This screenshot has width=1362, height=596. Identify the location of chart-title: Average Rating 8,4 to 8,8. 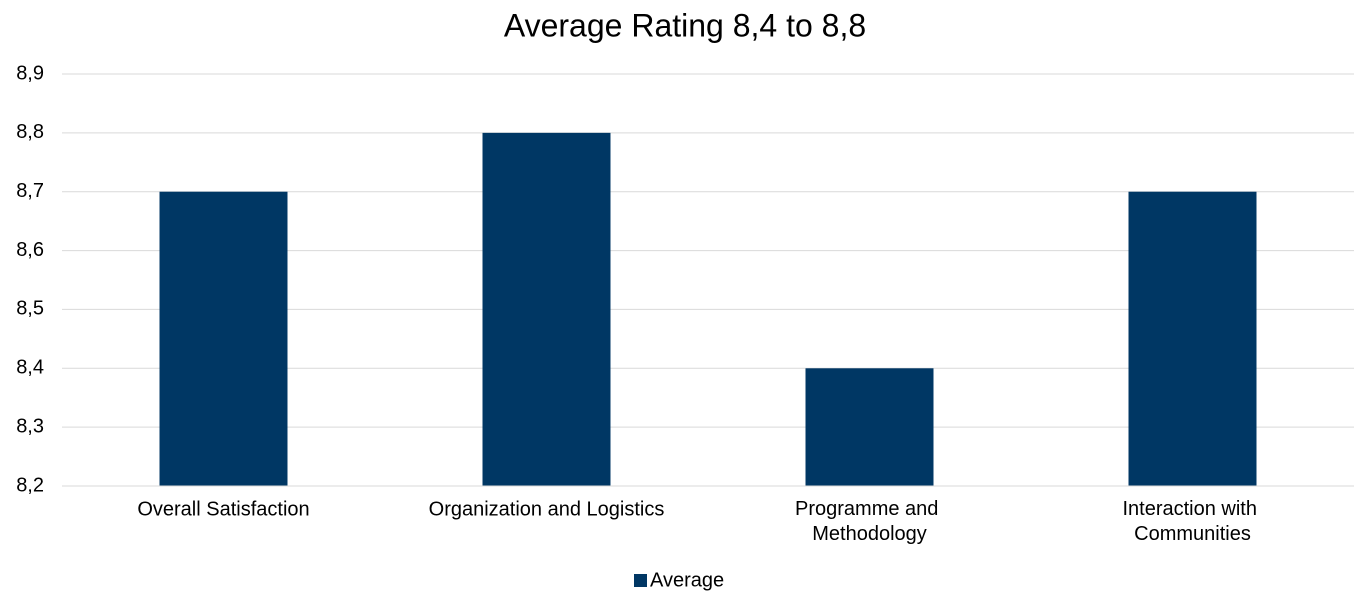
(685, 25).